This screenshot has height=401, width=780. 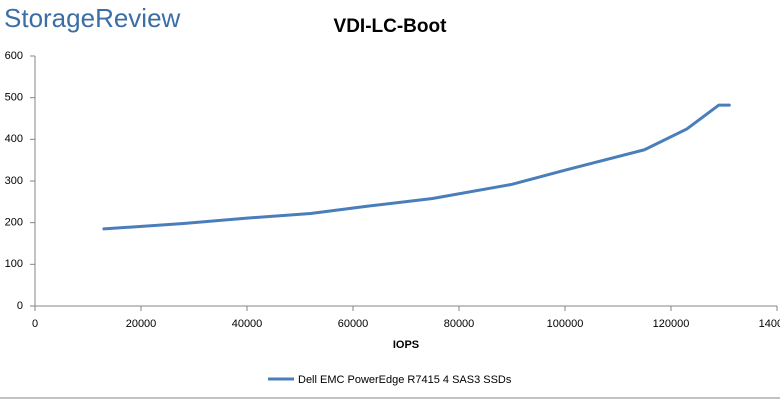 What do you see at coordinates (459, 324) in the screenshot?
I see `x-tick-label: 80000` at bounding box center [459, 324].